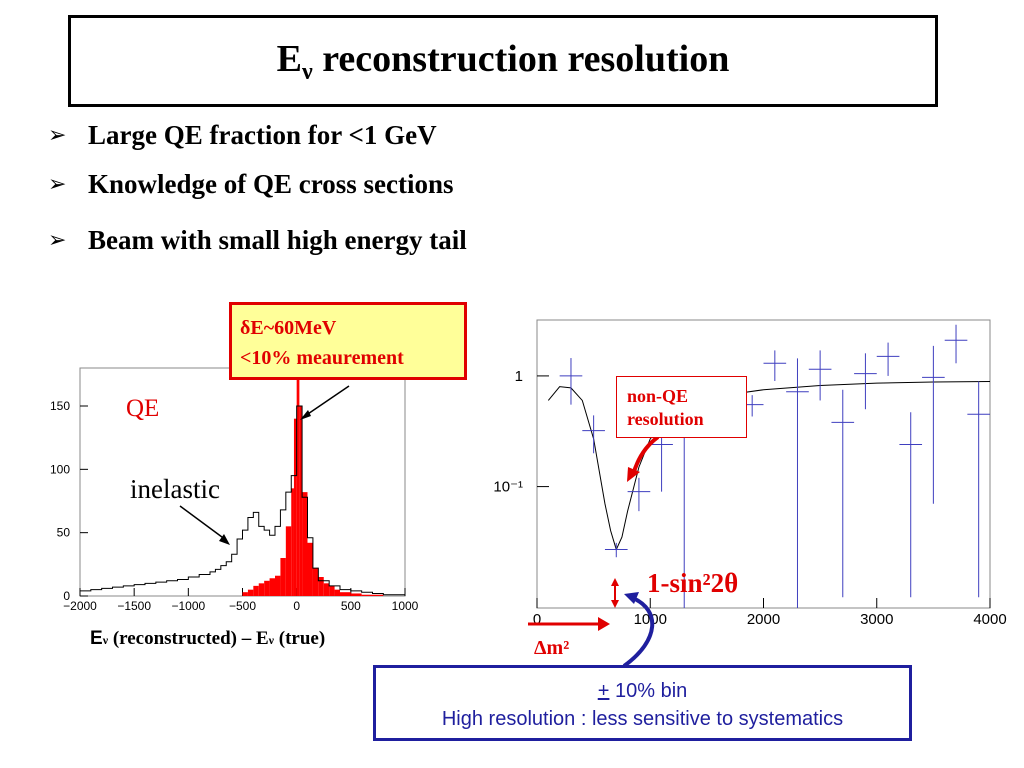 The image size is (1024, 768). Describe the element at coordinates (552, 648) in the screenshot. I see `dm2-label: Δm²` at that location.